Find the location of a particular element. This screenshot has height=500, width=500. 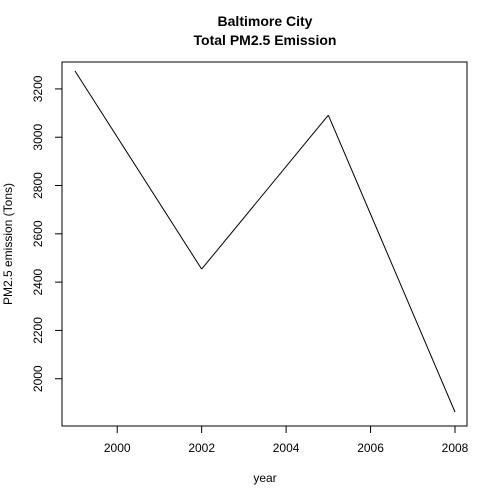

chart-title: Baltimore City is located at coordinates (265, 21).